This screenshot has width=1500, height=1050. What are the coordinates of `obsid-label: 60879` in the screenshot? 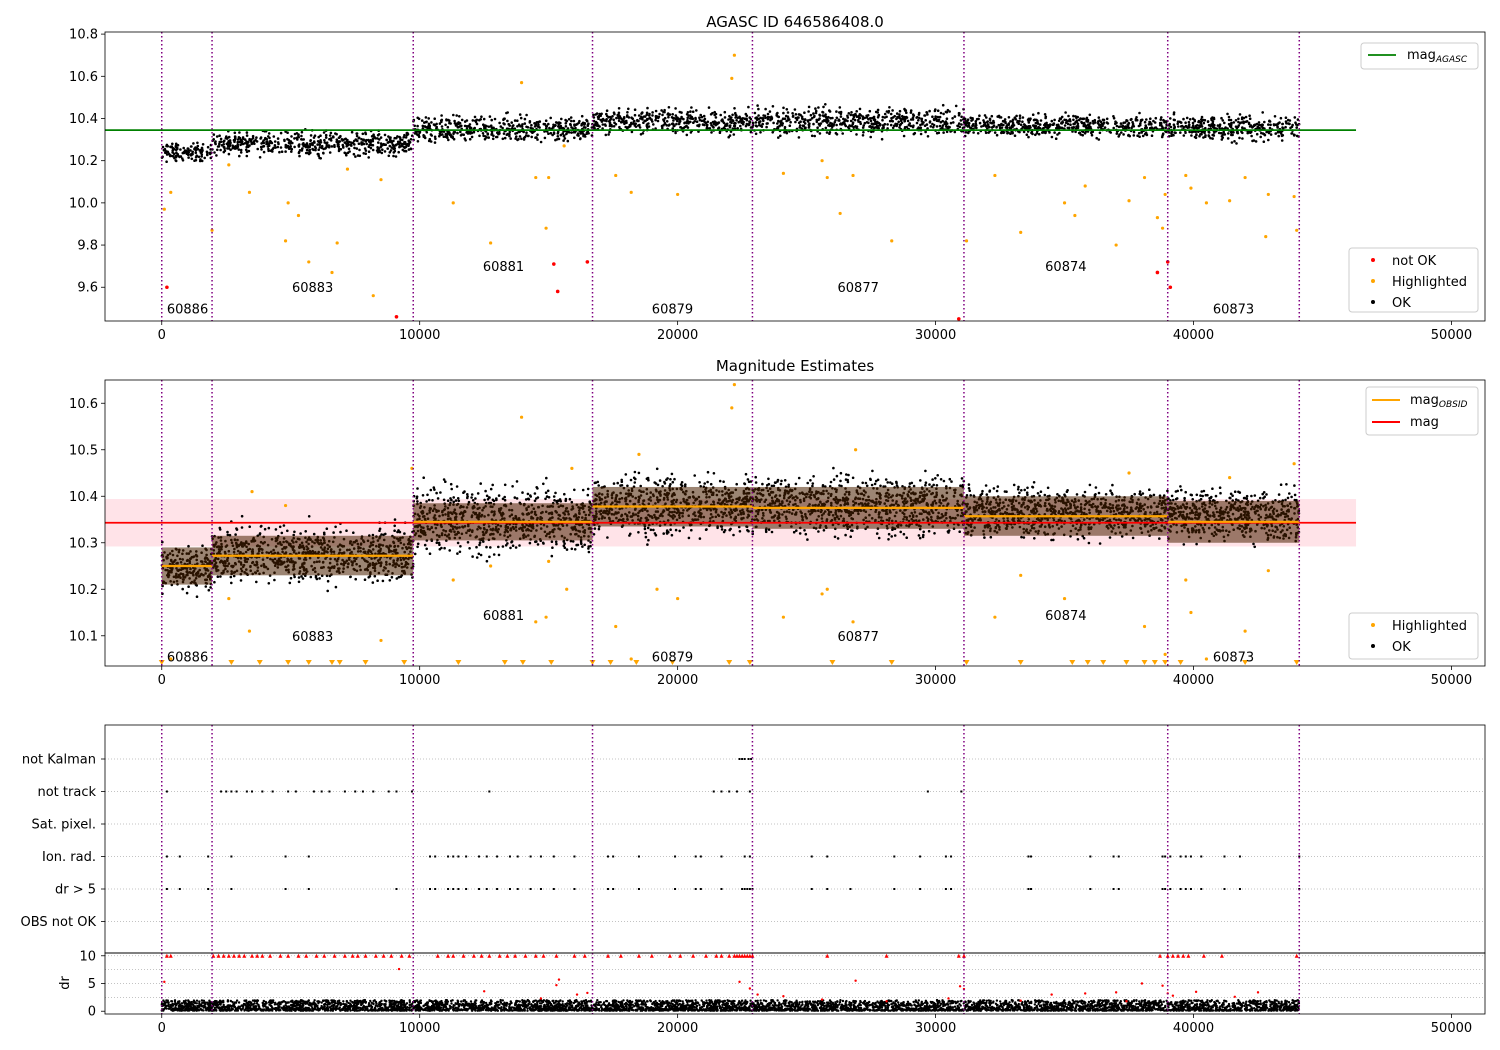 It's located at (672, 658).